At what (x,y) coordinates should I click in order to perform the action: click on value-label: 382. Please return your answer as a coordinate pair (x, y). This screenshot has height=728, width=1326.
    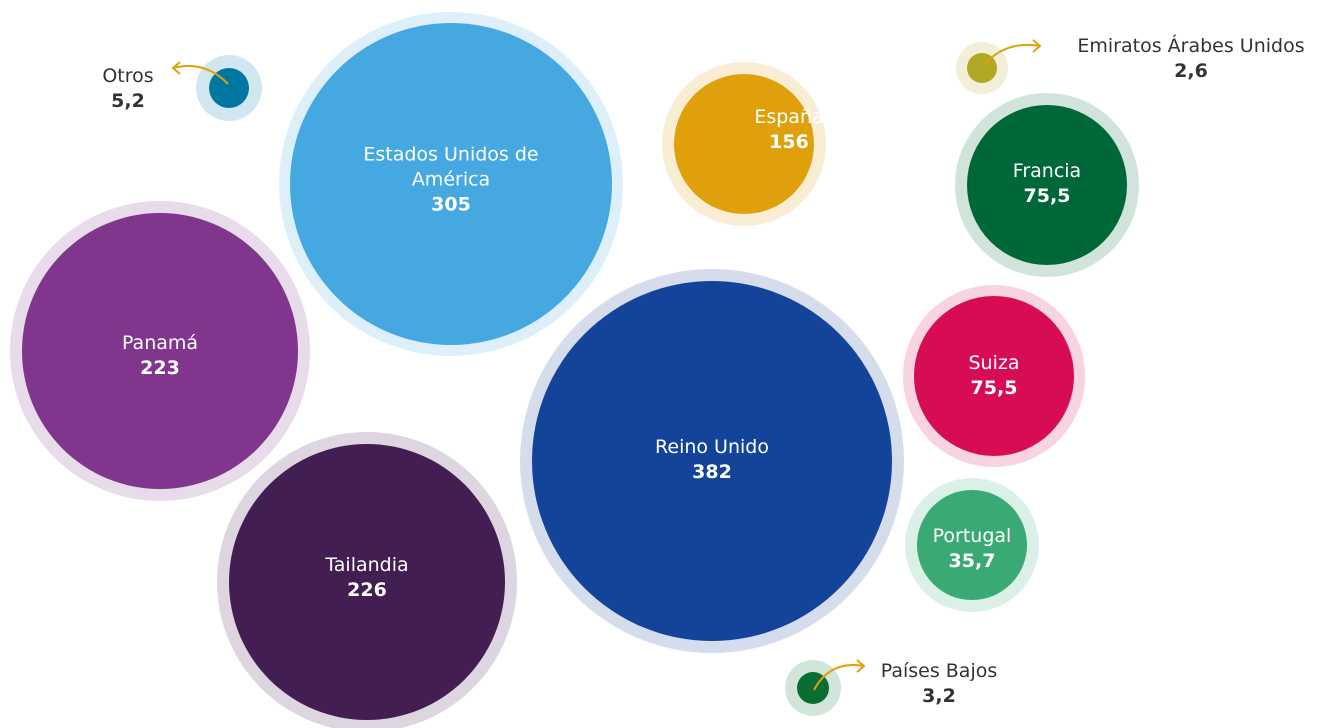
    Looking at the image, I should click on (712, 472).